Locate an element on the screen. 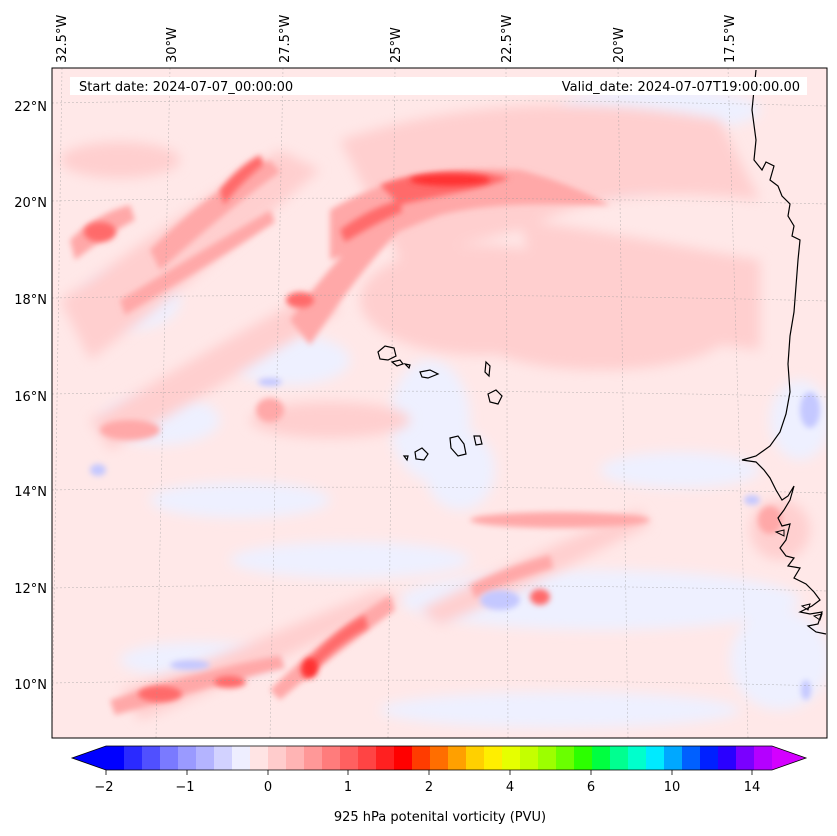 This screenshot has height=836, width=837. colorbar-tick-label: 2 is located at coordinates (429, 787).